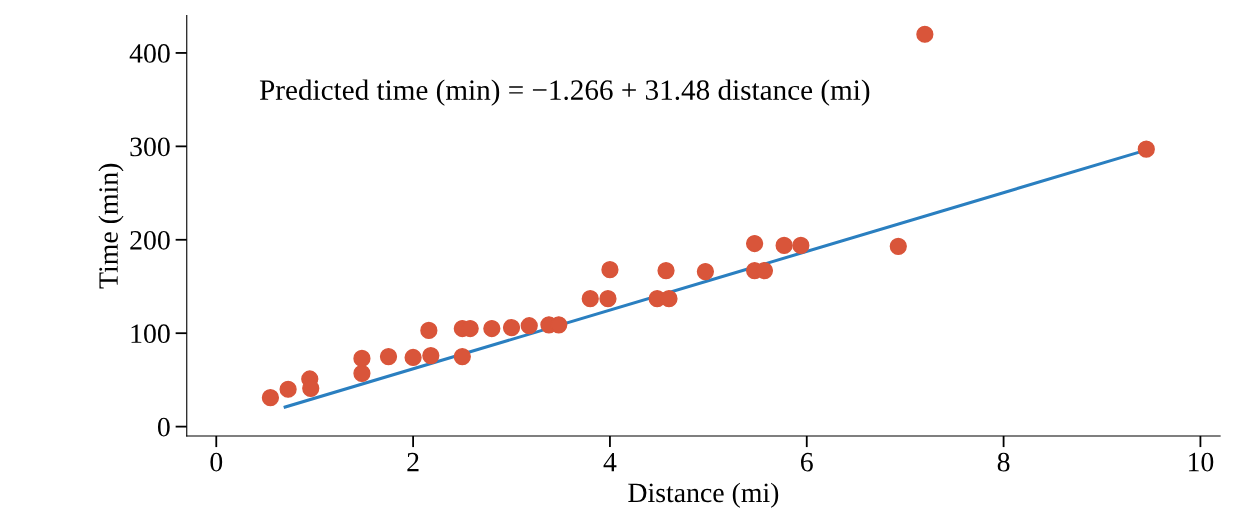  I want to click on x-tick-label: 2, so click(413, 462).